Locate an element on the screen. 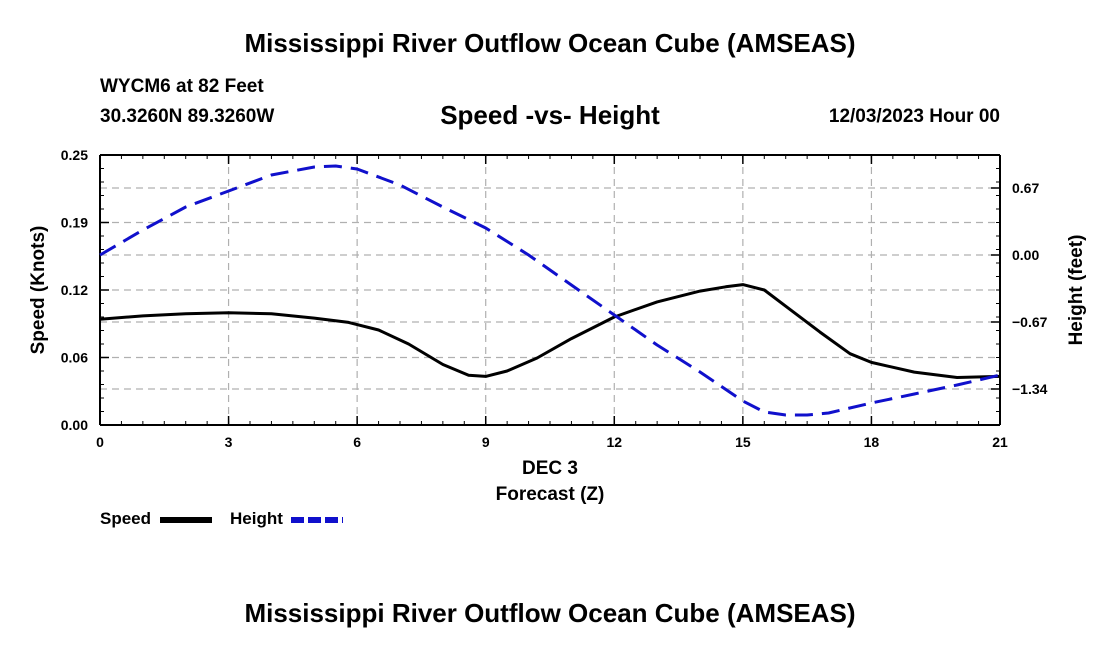 The image size is (1100, 650). x-tick-label: 21 is located at coordinates (1000, 442).